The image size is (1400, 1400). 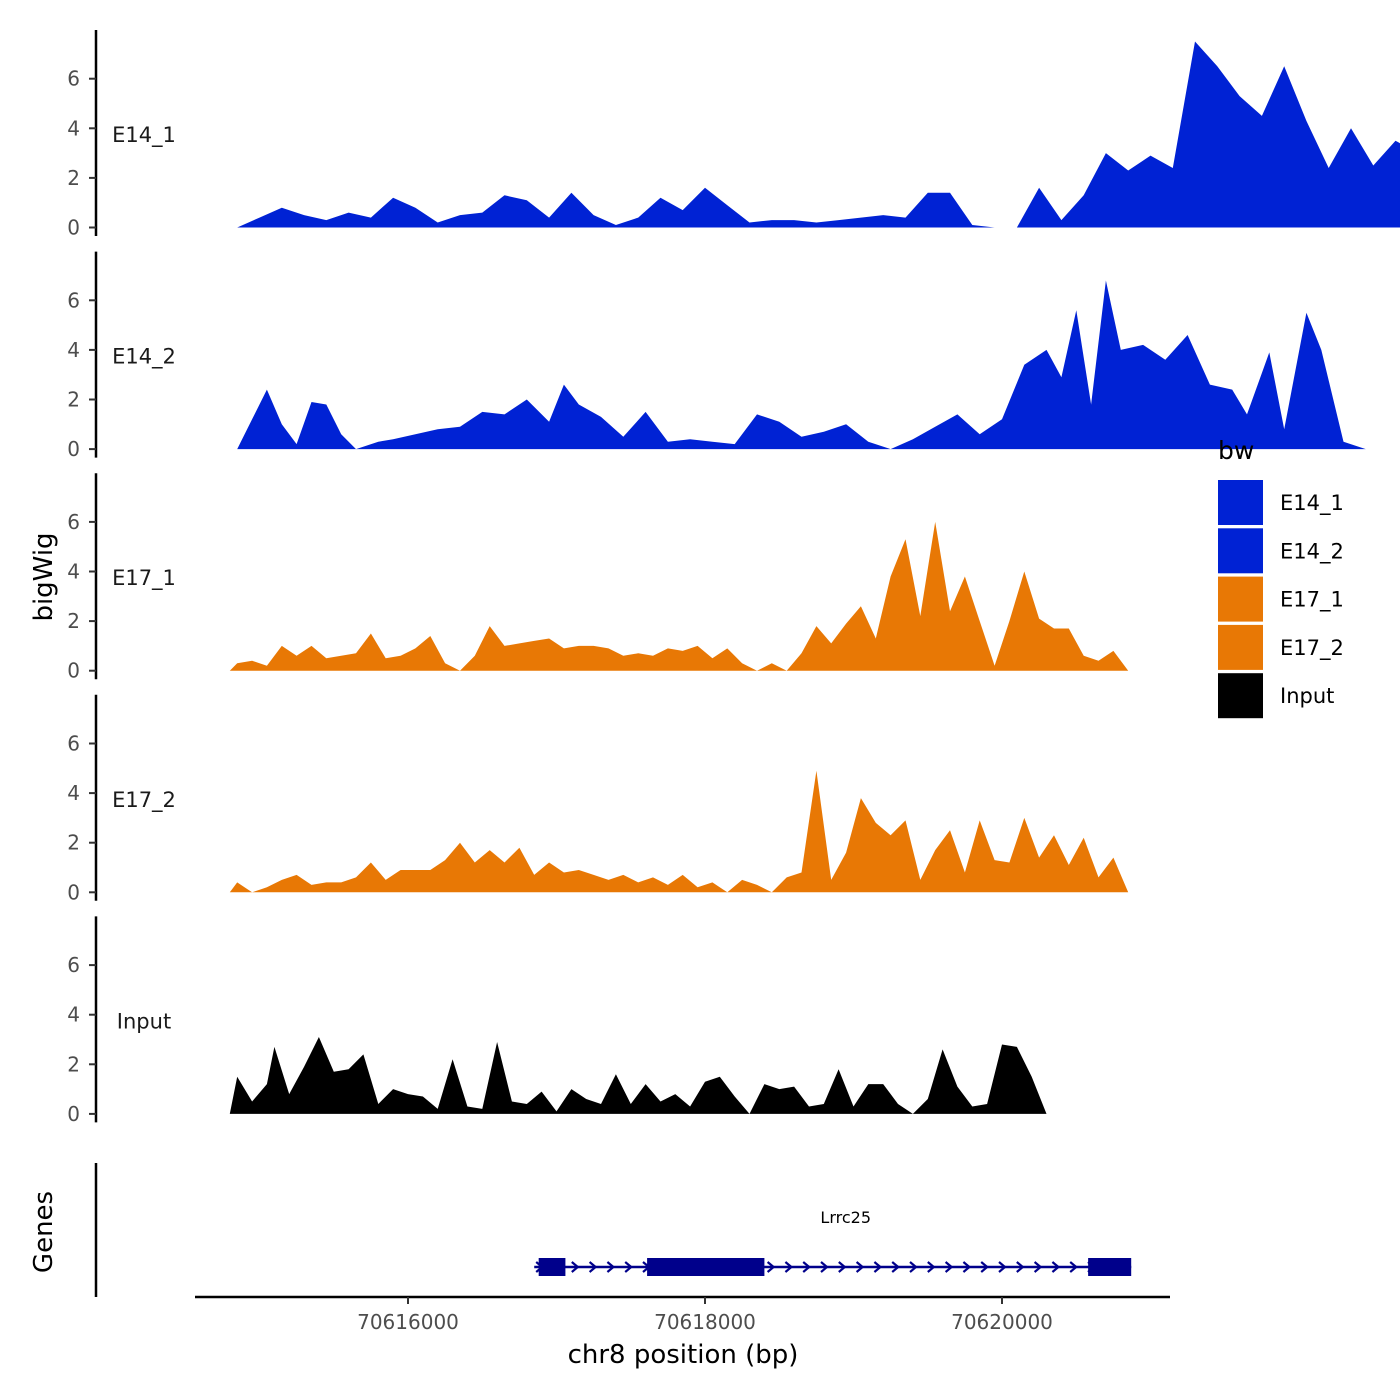 I want to click on track-Input: 0 2 4 6 Input, so click(x=557, y=1021).